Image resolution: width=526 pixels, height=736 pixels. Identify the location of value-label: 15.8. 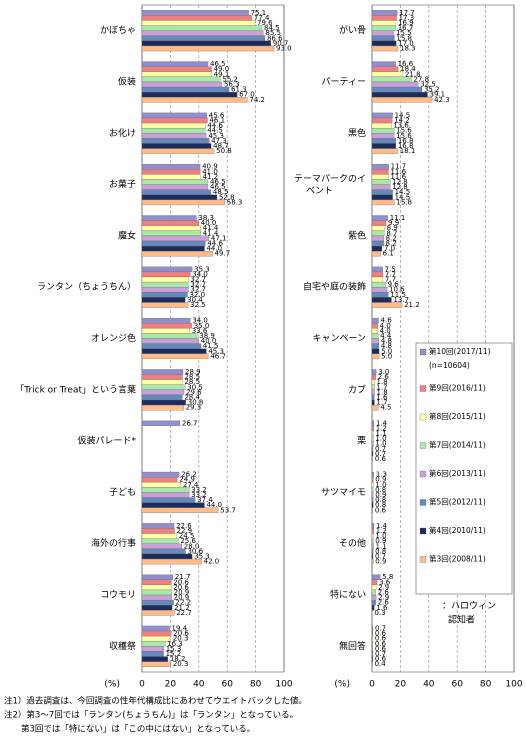
(404, 202).